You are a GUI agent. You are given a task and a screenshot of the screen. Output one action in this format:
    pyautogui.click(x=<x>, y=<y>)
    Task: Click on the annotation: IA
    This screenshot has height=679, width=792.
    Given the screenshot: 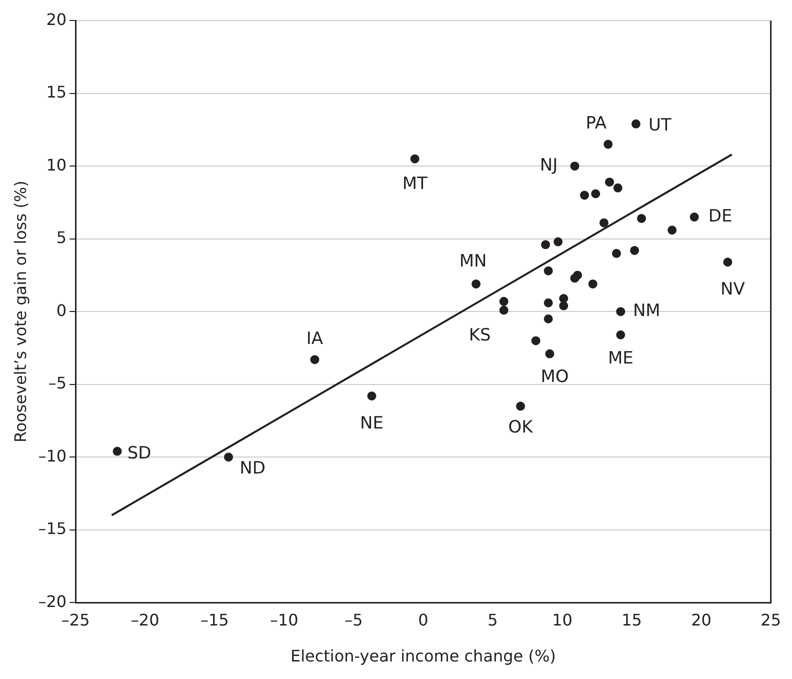 What is the action you would take?
    pyautogui.click(x=315, y=339)
    